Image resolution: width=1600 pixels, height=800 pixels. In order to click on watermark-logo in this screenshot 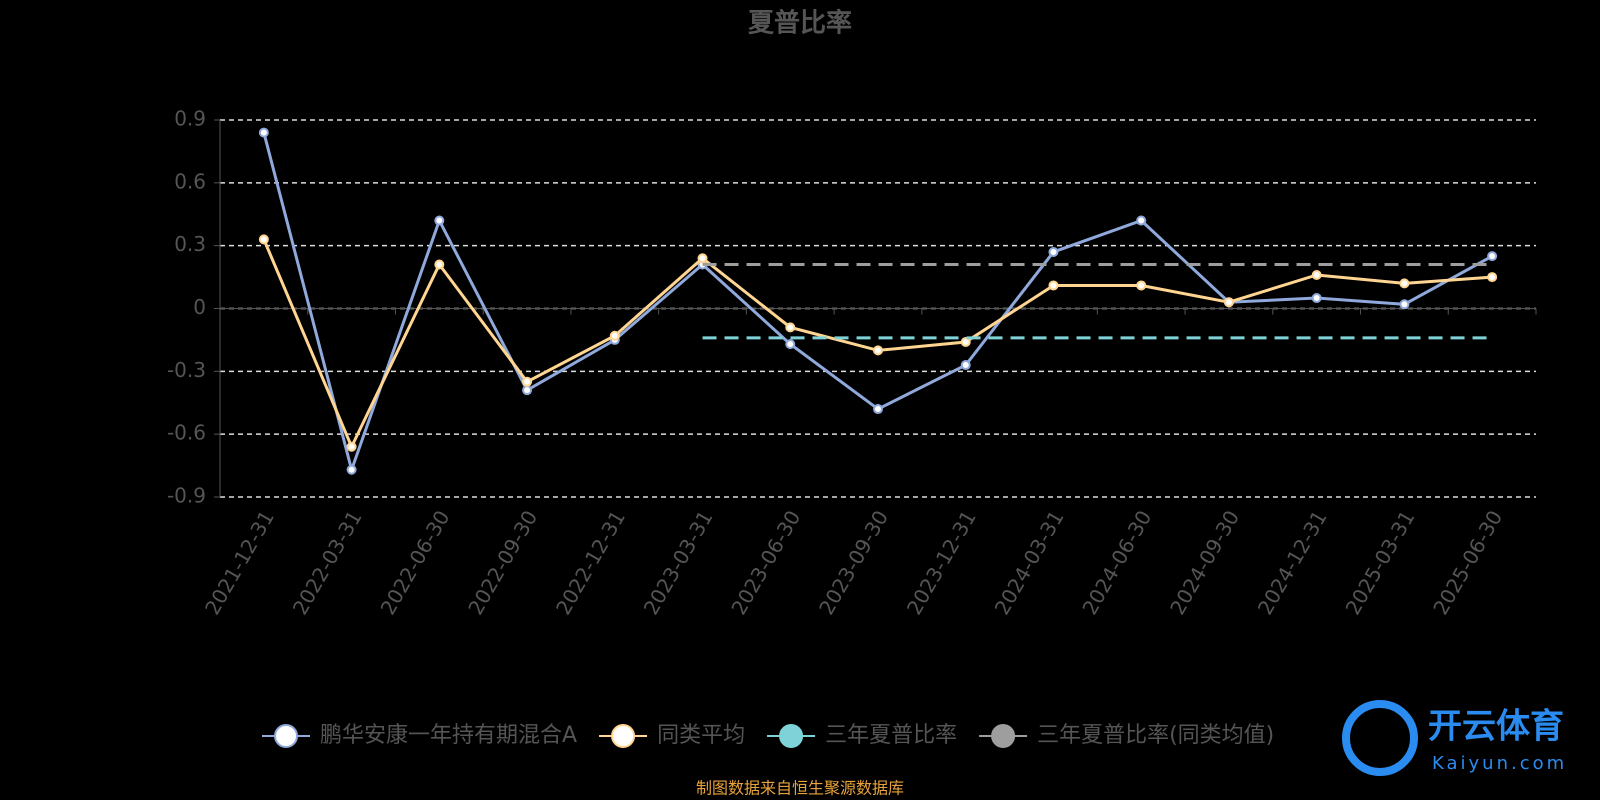, I will do `click(1380, 738)`.